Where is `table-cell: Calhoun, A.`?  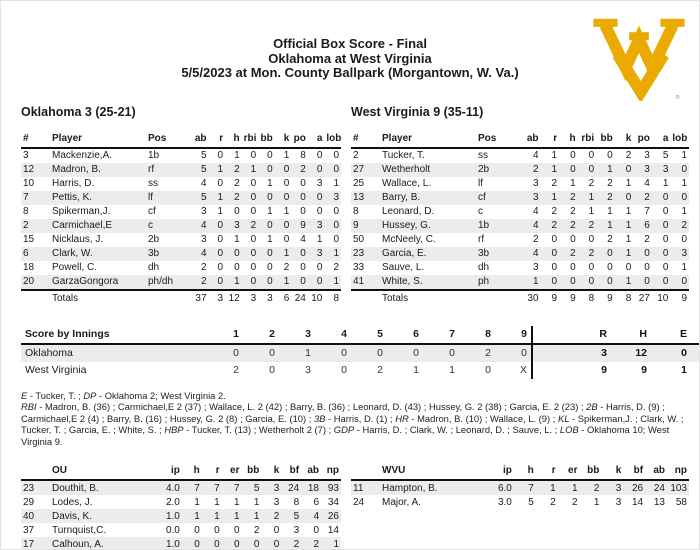 table-cell: Calhoun, A. is located at coordinates (78, 544).